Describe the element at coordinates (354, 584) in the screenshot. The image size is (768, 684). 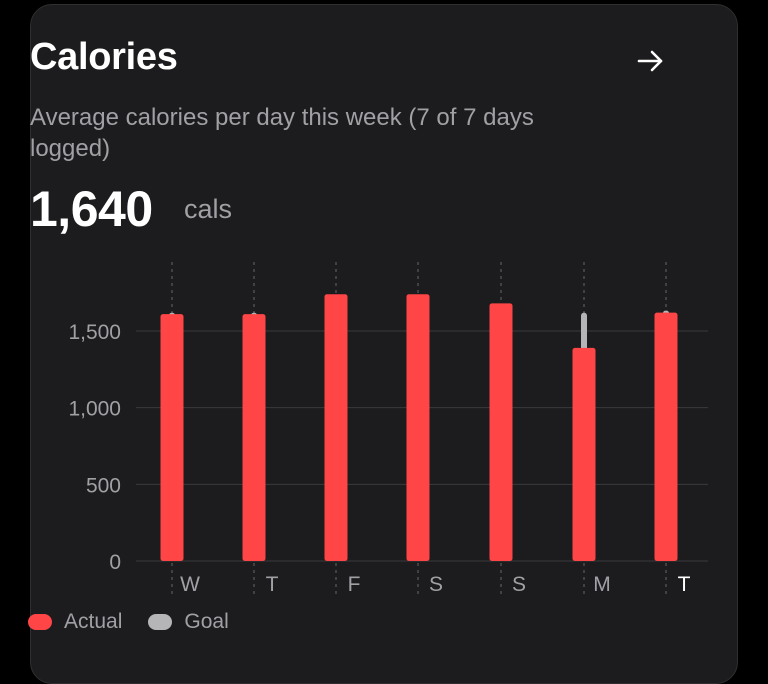
I see `x-tick-label: F` at that location.